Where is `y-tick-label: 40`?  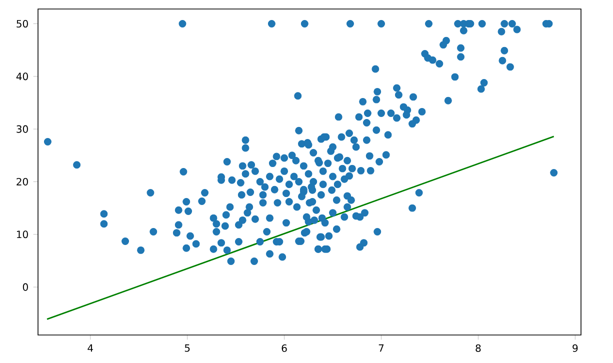 y-tick-label: 40 is located at coordinates (22, 76).